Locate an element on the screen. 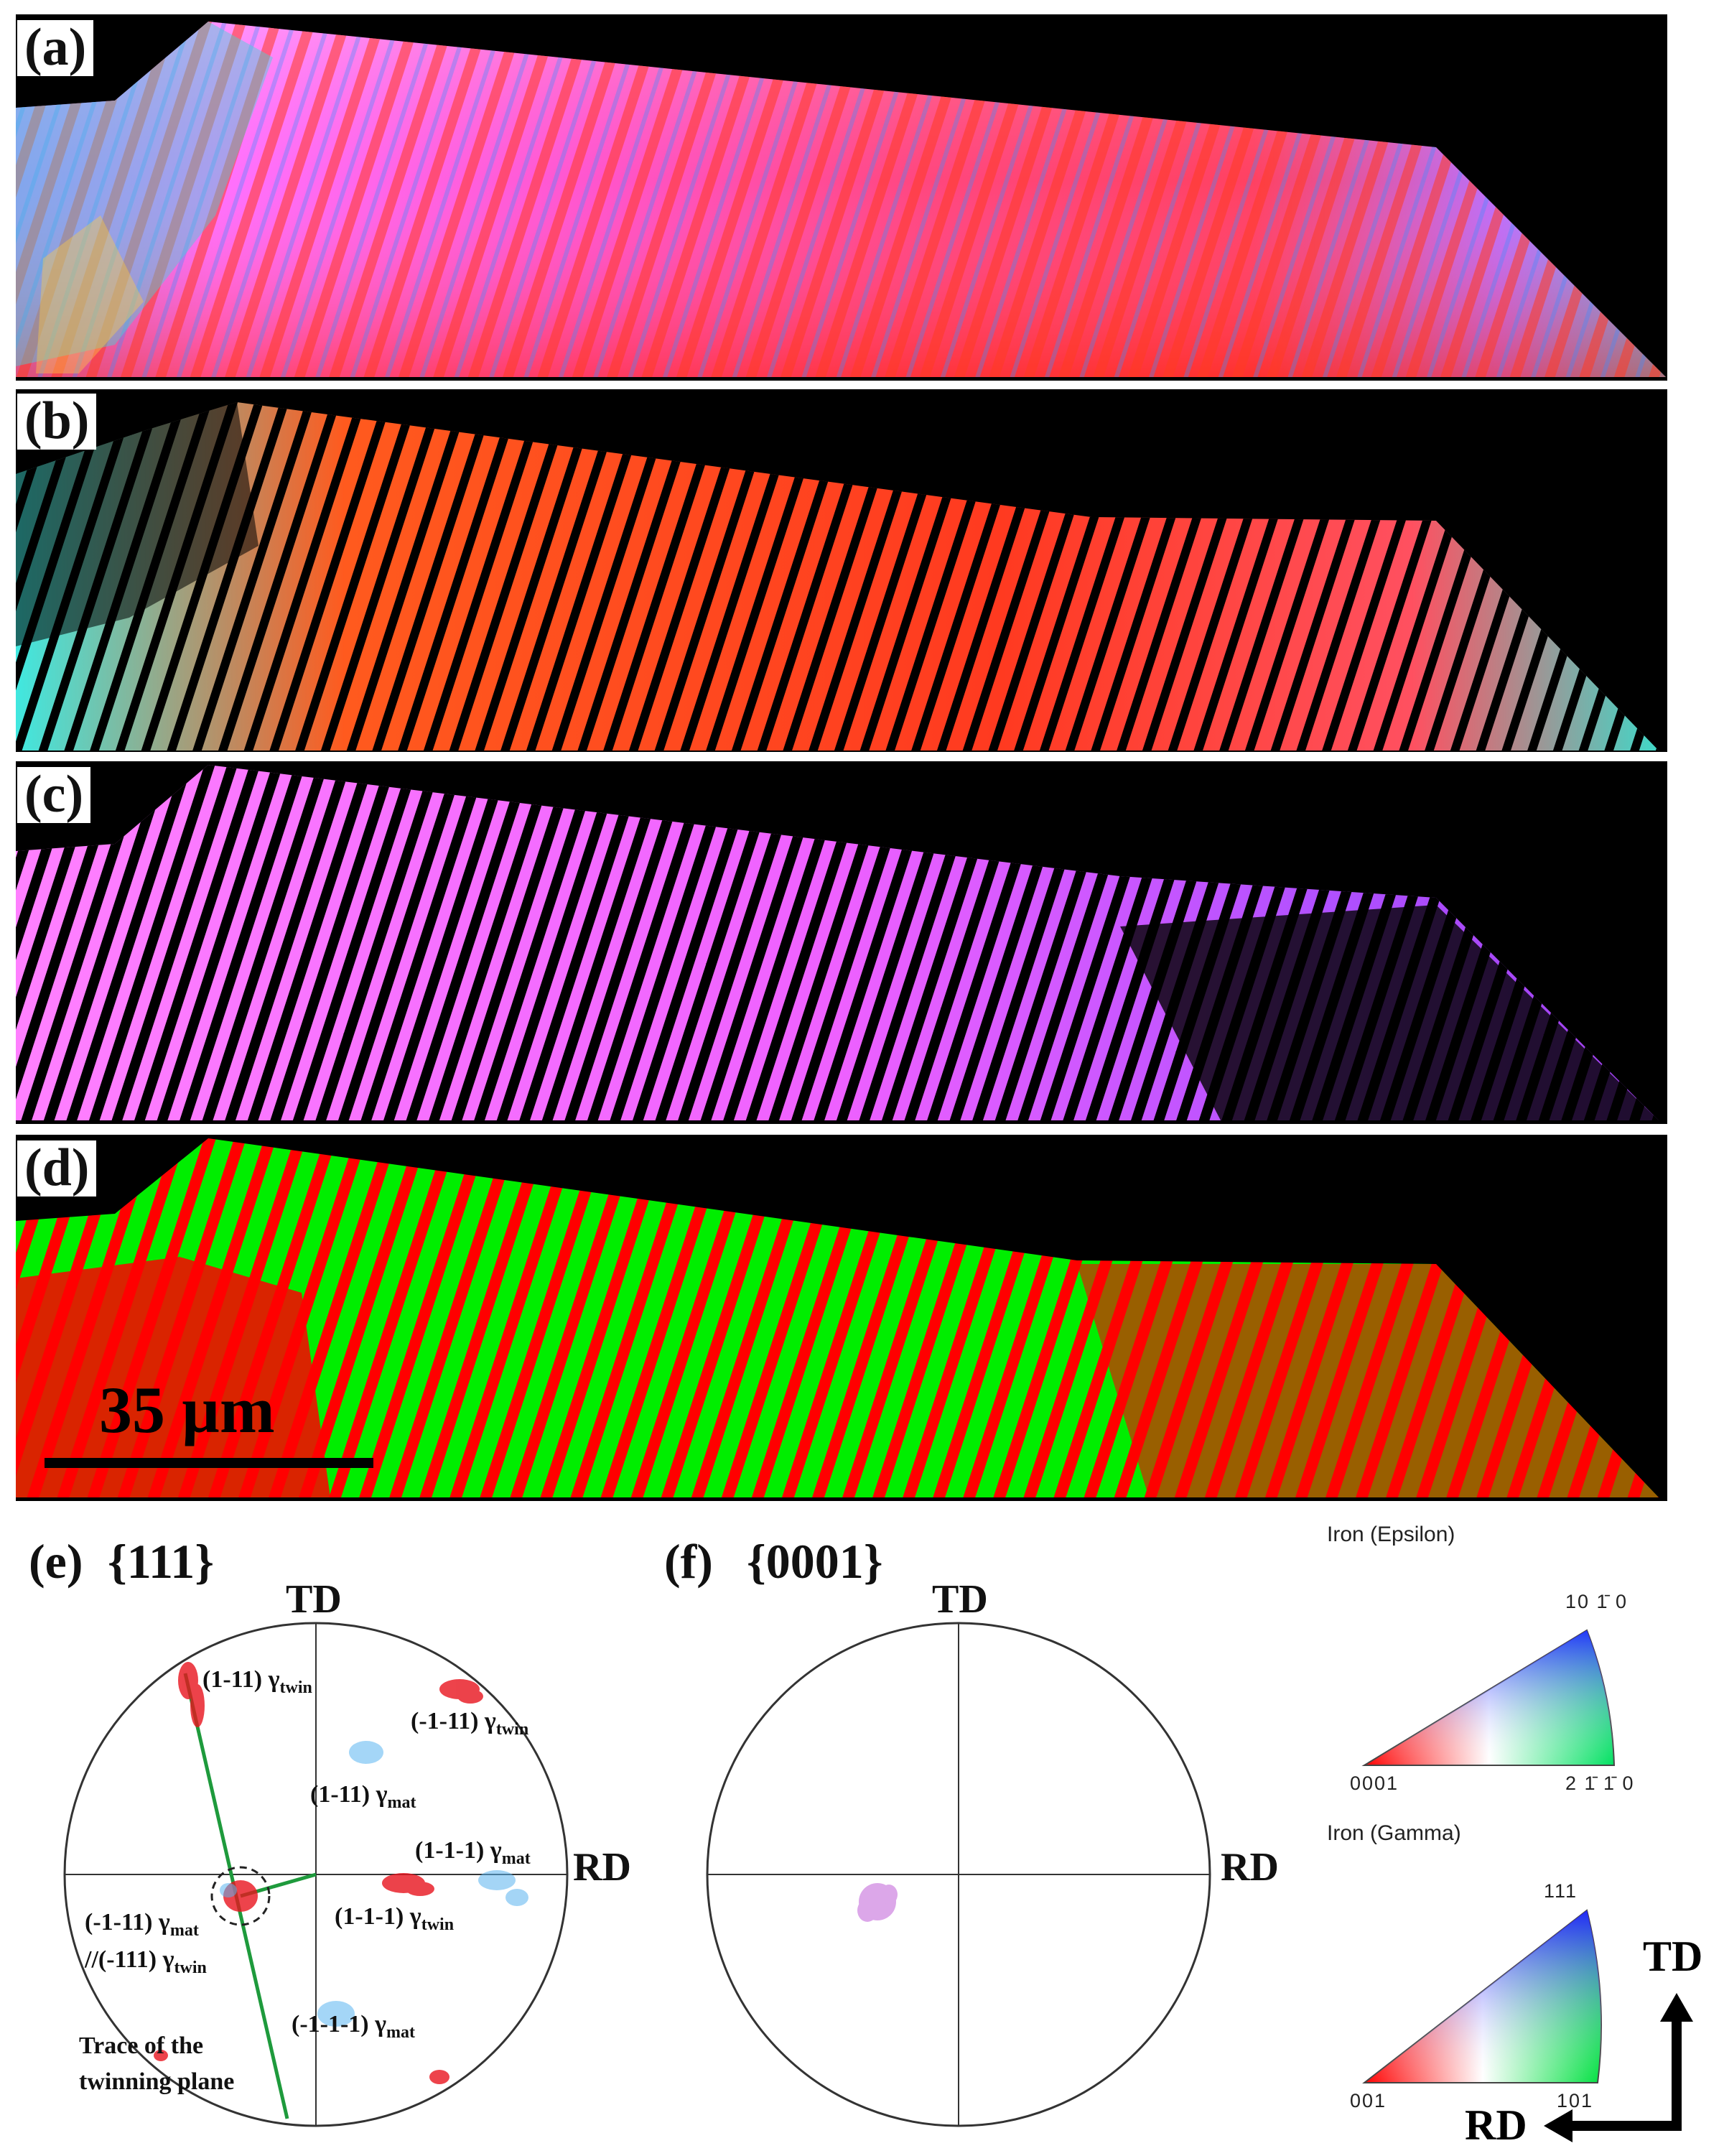  ann-trace-line1: Trace of the is located at coordinates (141, 2045).